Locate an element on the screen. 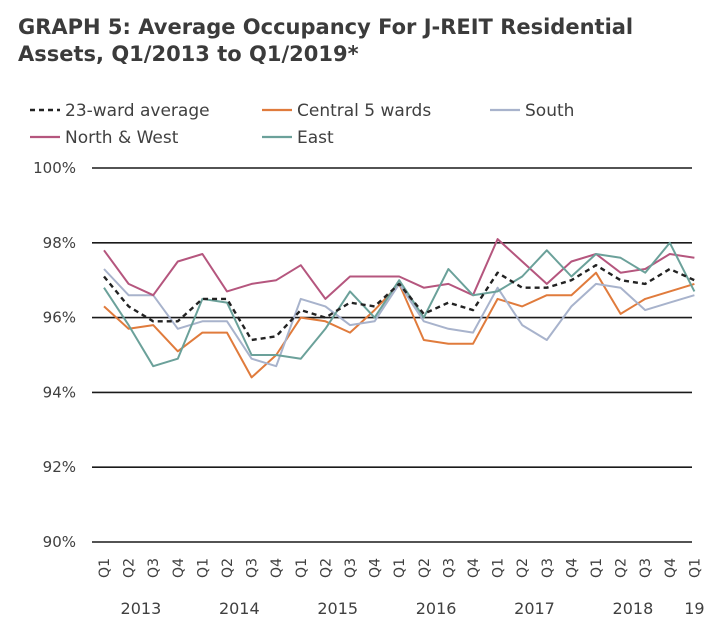  legend-entry: North & West is located at coordinates (122, 138).